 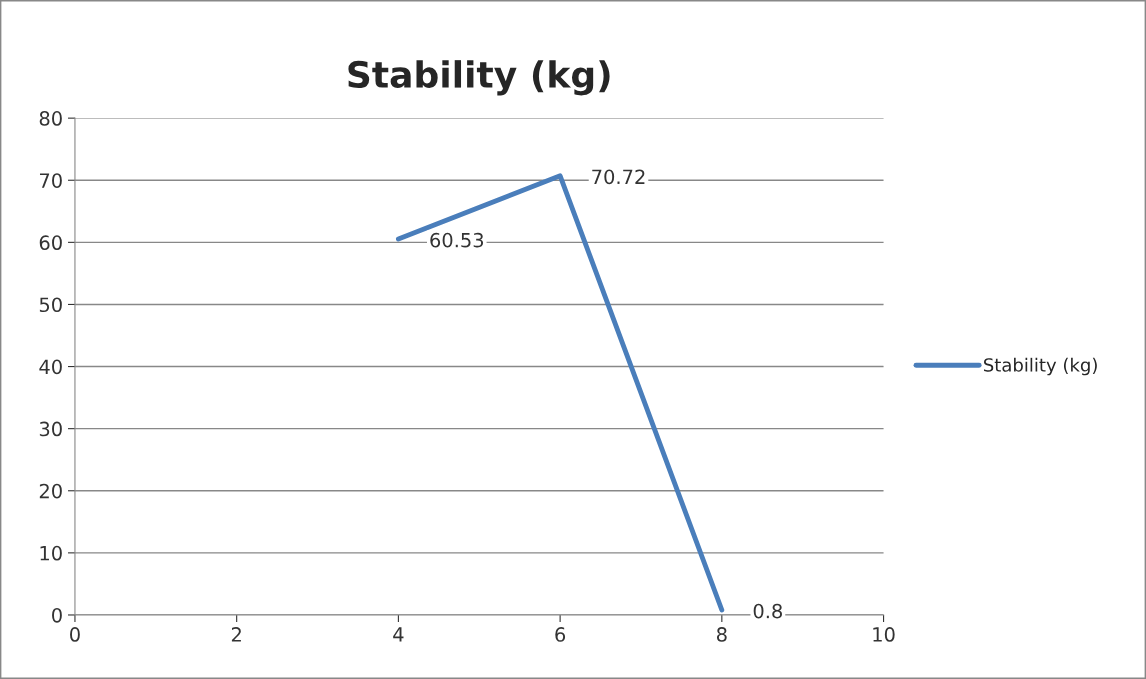 I want to click on data-label: 0.8, so click(x=767, y=611).